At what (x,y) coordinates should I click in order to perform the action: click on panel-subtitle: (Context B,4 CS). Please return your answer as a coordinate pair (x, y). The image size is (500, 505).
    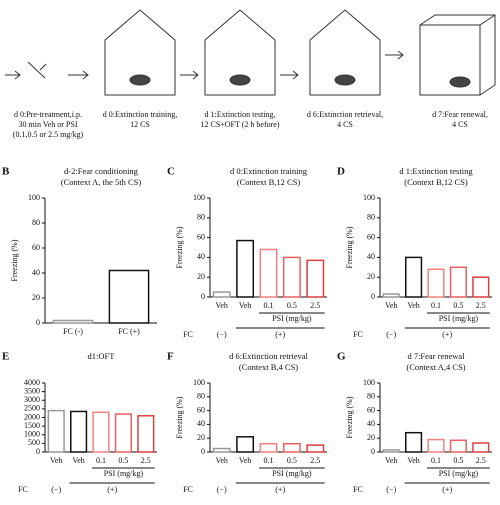
    Looking at the image, I should click on (268, 367).